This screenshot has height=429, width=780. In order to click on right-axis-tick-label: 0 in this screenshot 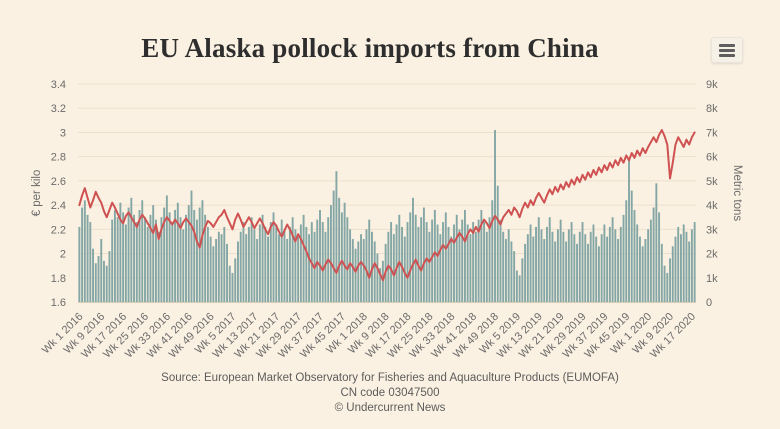, I will do `click(709, 303)`.